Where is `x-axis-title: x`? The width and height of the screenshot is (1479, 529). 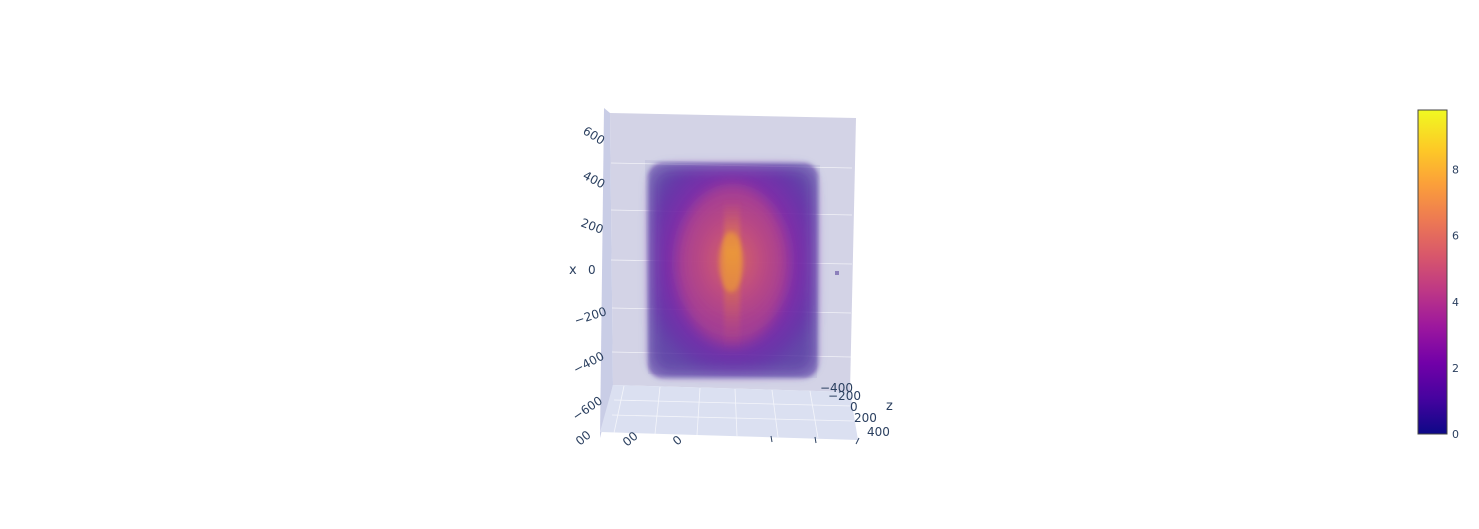 x-axis-title: x is located at coordinates (573, 270).